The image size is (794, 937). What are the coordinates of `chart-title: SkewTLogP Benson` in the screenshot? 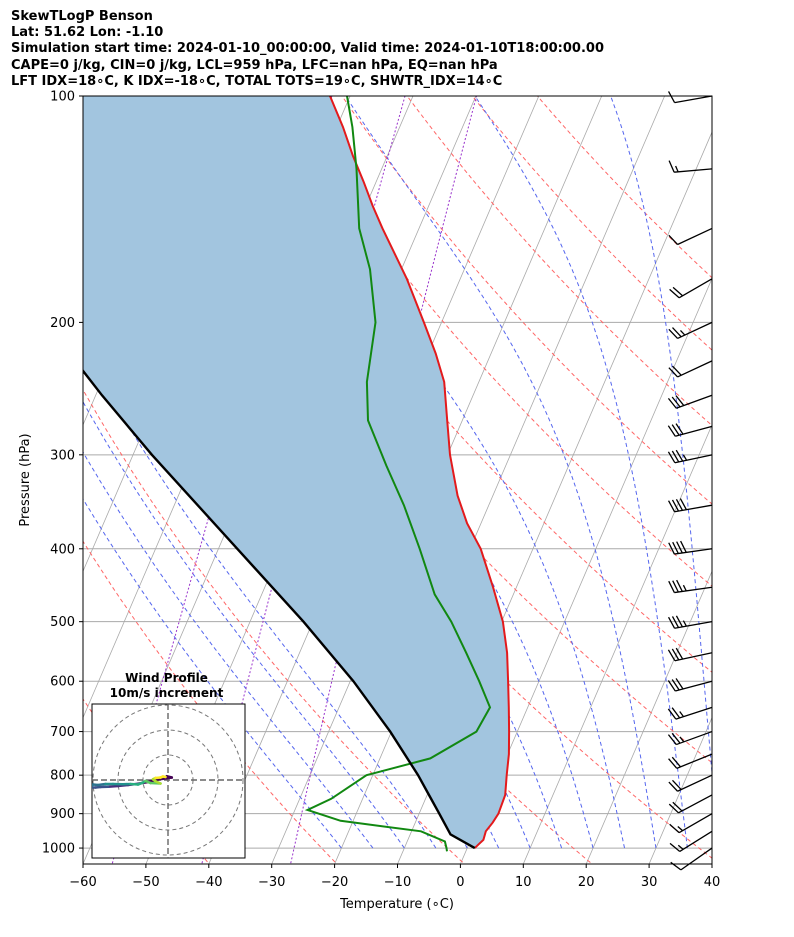 It's located at (82, 16).